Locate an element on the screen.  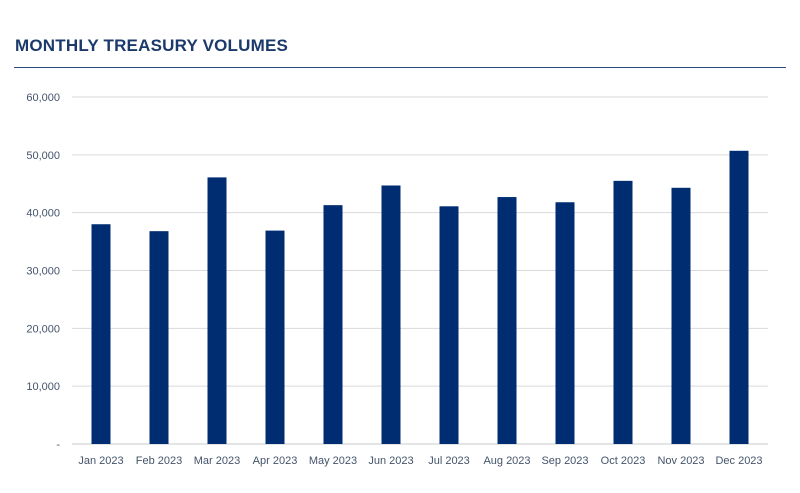
y-tick-label: 60,000 is located at coordinates (43, 98).